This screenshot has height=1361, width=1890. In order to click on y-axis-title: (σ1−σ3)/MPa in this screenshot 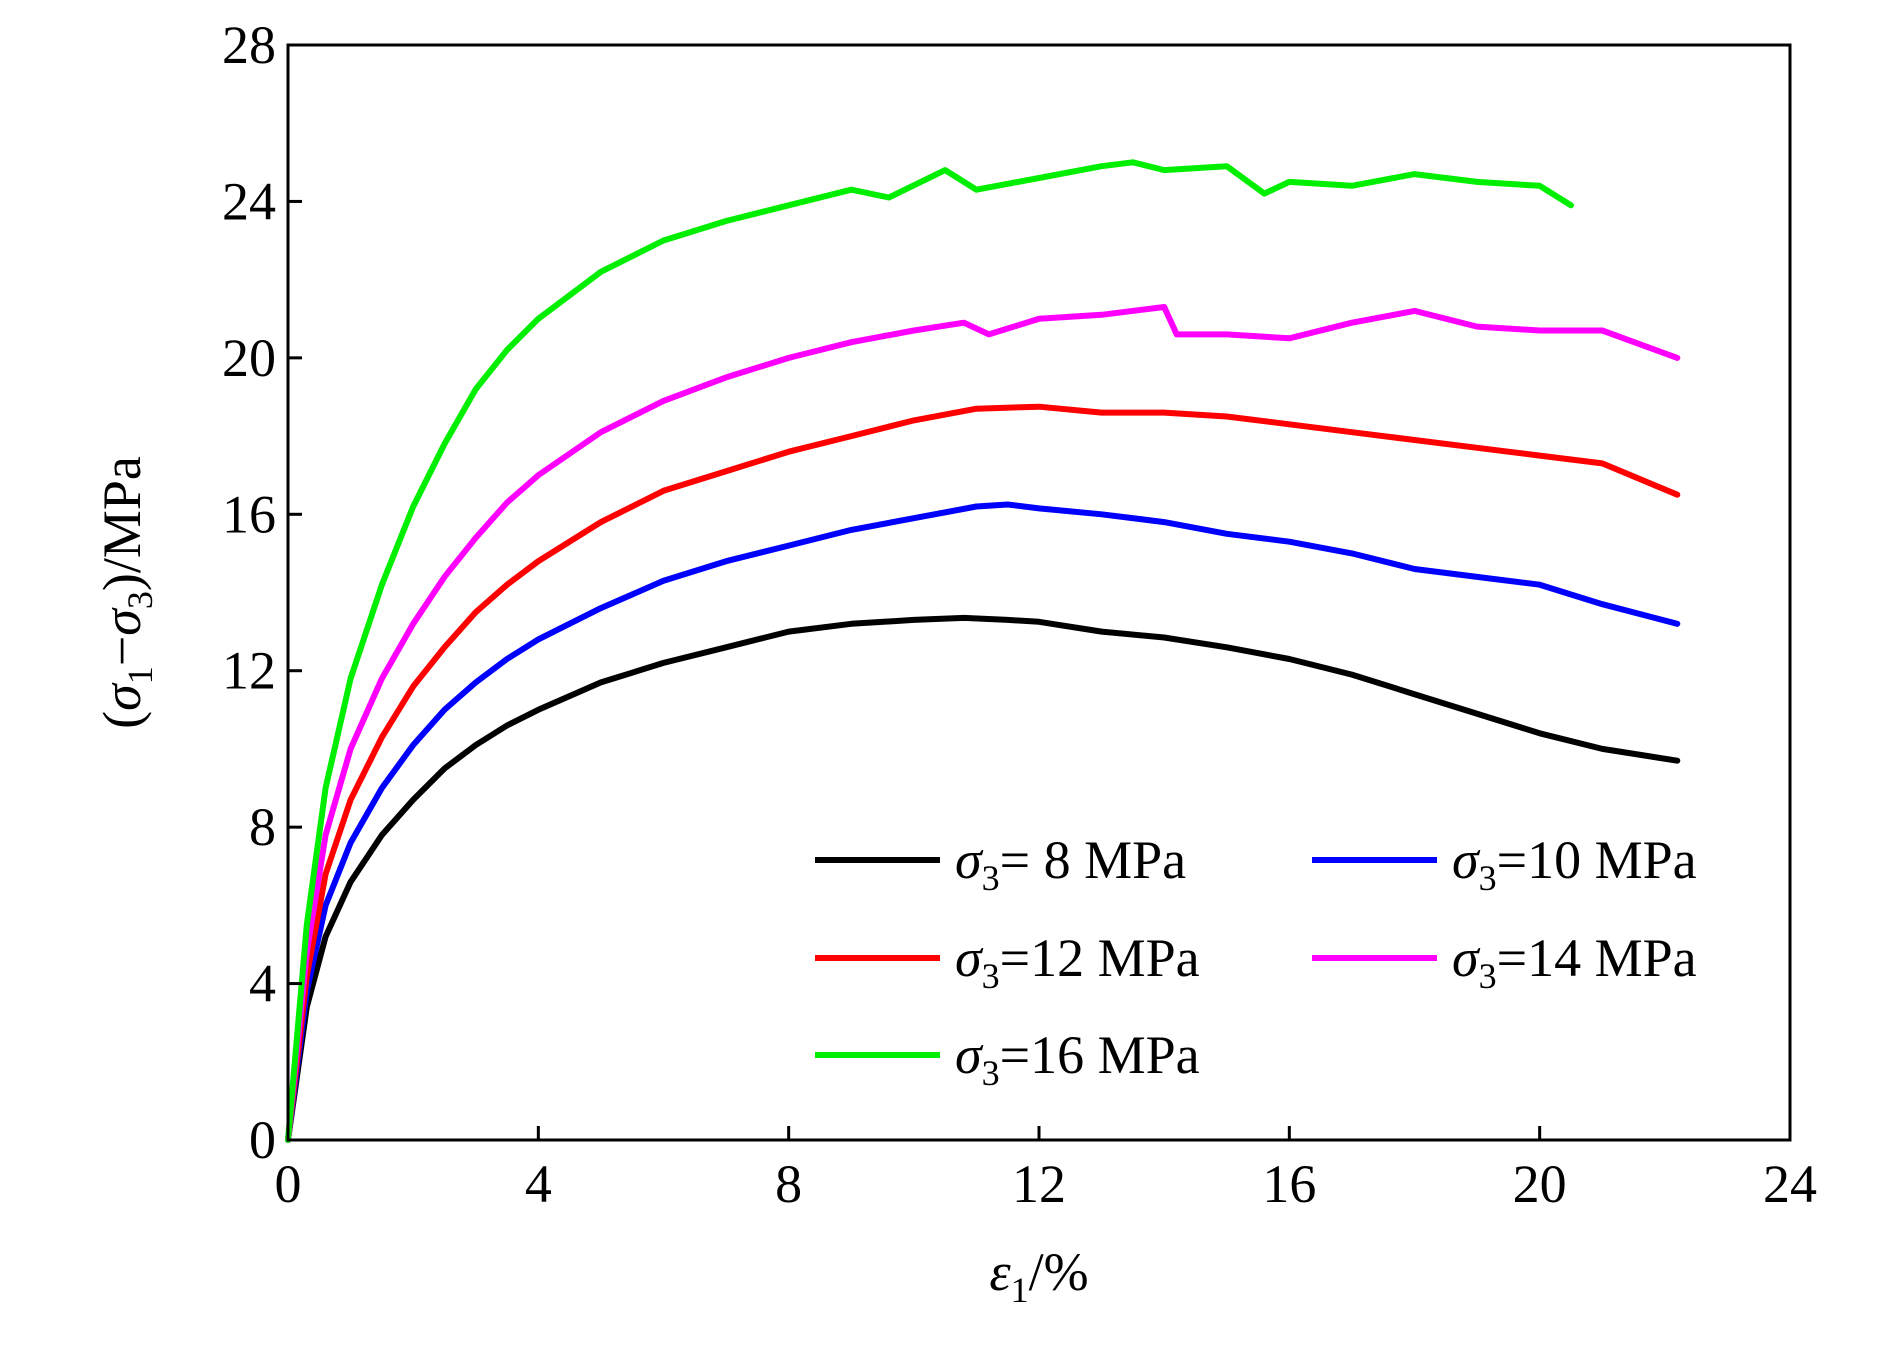, I will do `click(126, 592)`.